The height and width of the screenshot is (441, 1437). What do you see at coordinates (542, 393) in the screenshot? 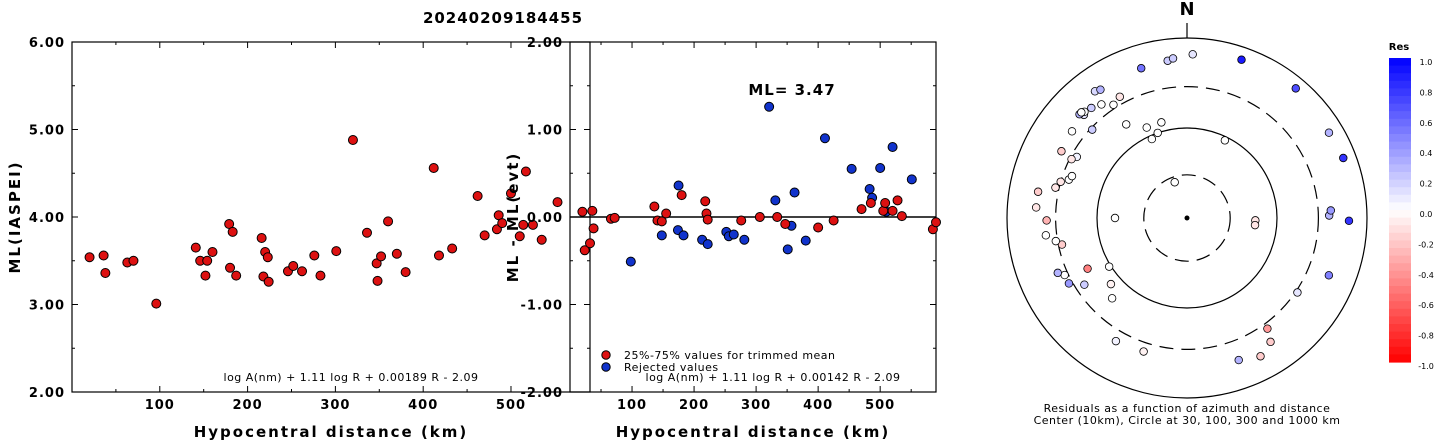
I see `y-tick-label: -2.00` at bounding box center [542, 393].